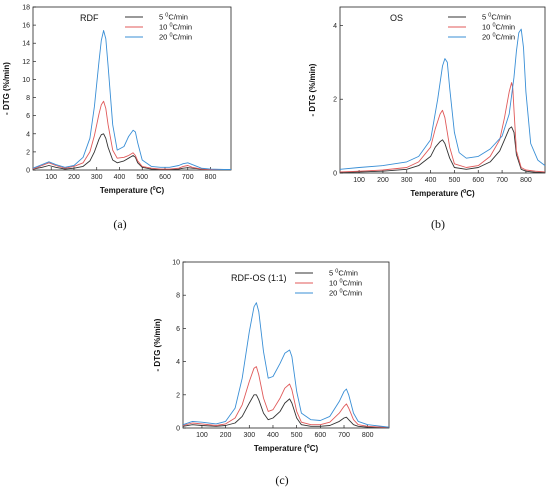 Image resolution: width=550 pixels, height=492 pixels. I want to click on y-tick-label: 14, so click(26, 44).